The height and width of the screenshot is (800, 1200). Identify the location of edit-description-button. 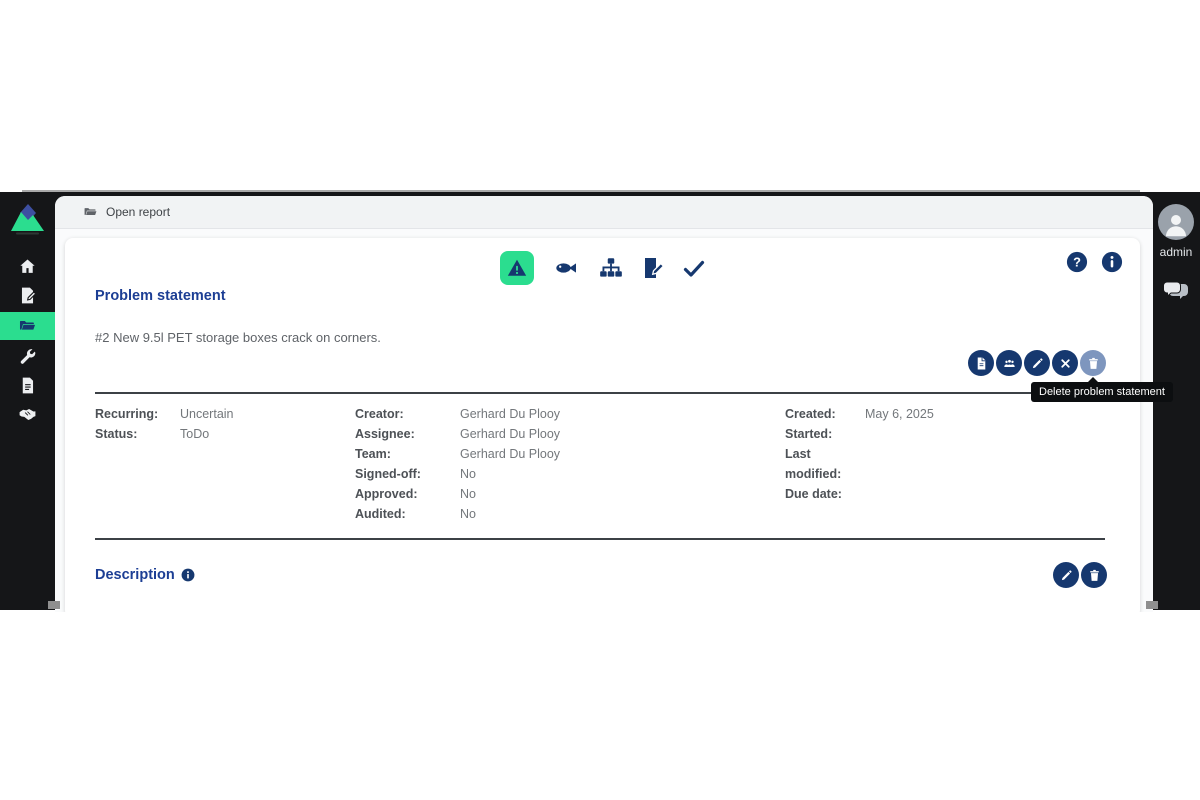
(1066, 575).